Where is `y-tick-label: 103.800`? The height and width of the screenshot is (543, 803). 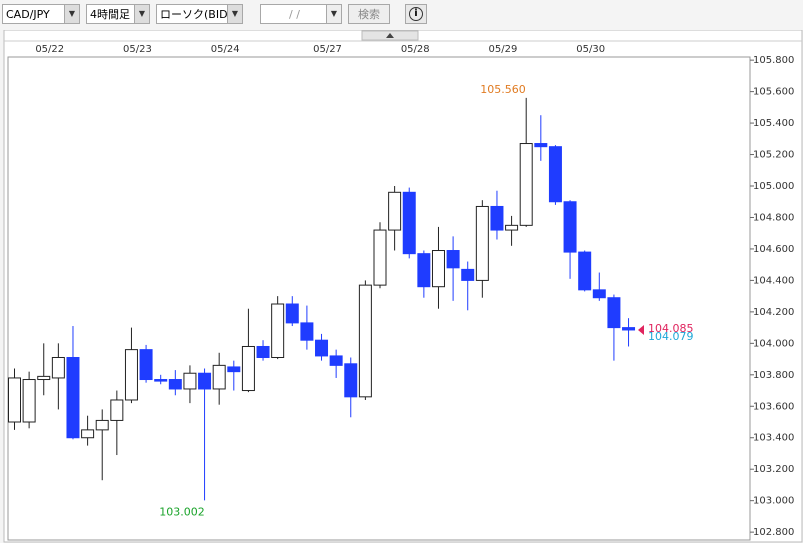
y-tick-label: 103.800 is located at coordinates (773, 375).